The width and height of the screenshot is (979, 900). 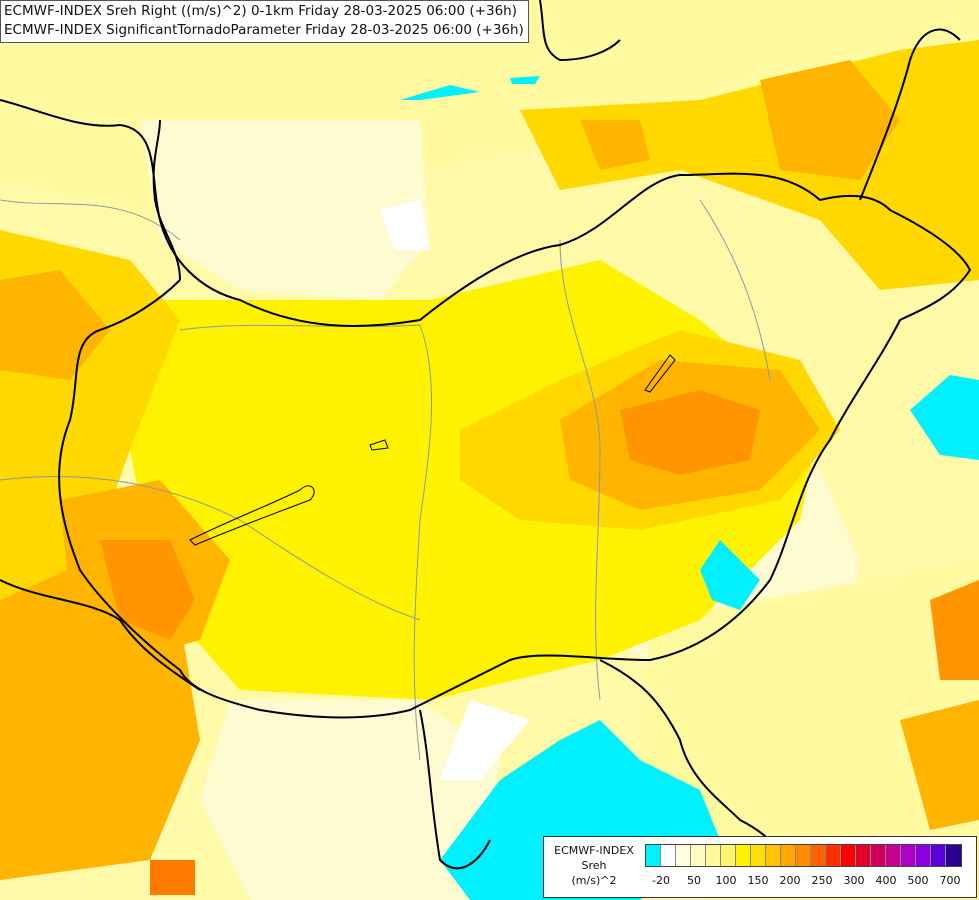 What do you see at coordinates (730, 575) in the screenshot?
I see `negative-zone-romania` at bounding box center [730, 575].